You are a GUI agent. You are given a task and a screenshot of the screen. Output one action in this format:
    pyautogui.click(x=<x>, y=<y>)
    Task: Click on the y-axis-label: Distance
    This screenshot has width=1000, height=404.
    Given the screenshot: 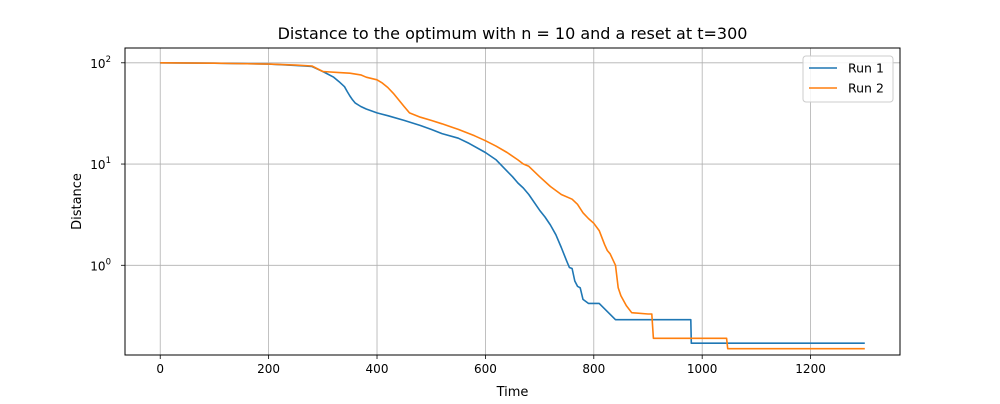 What is the action you would take?
    pyautogui.click(x=77, y=201)
    